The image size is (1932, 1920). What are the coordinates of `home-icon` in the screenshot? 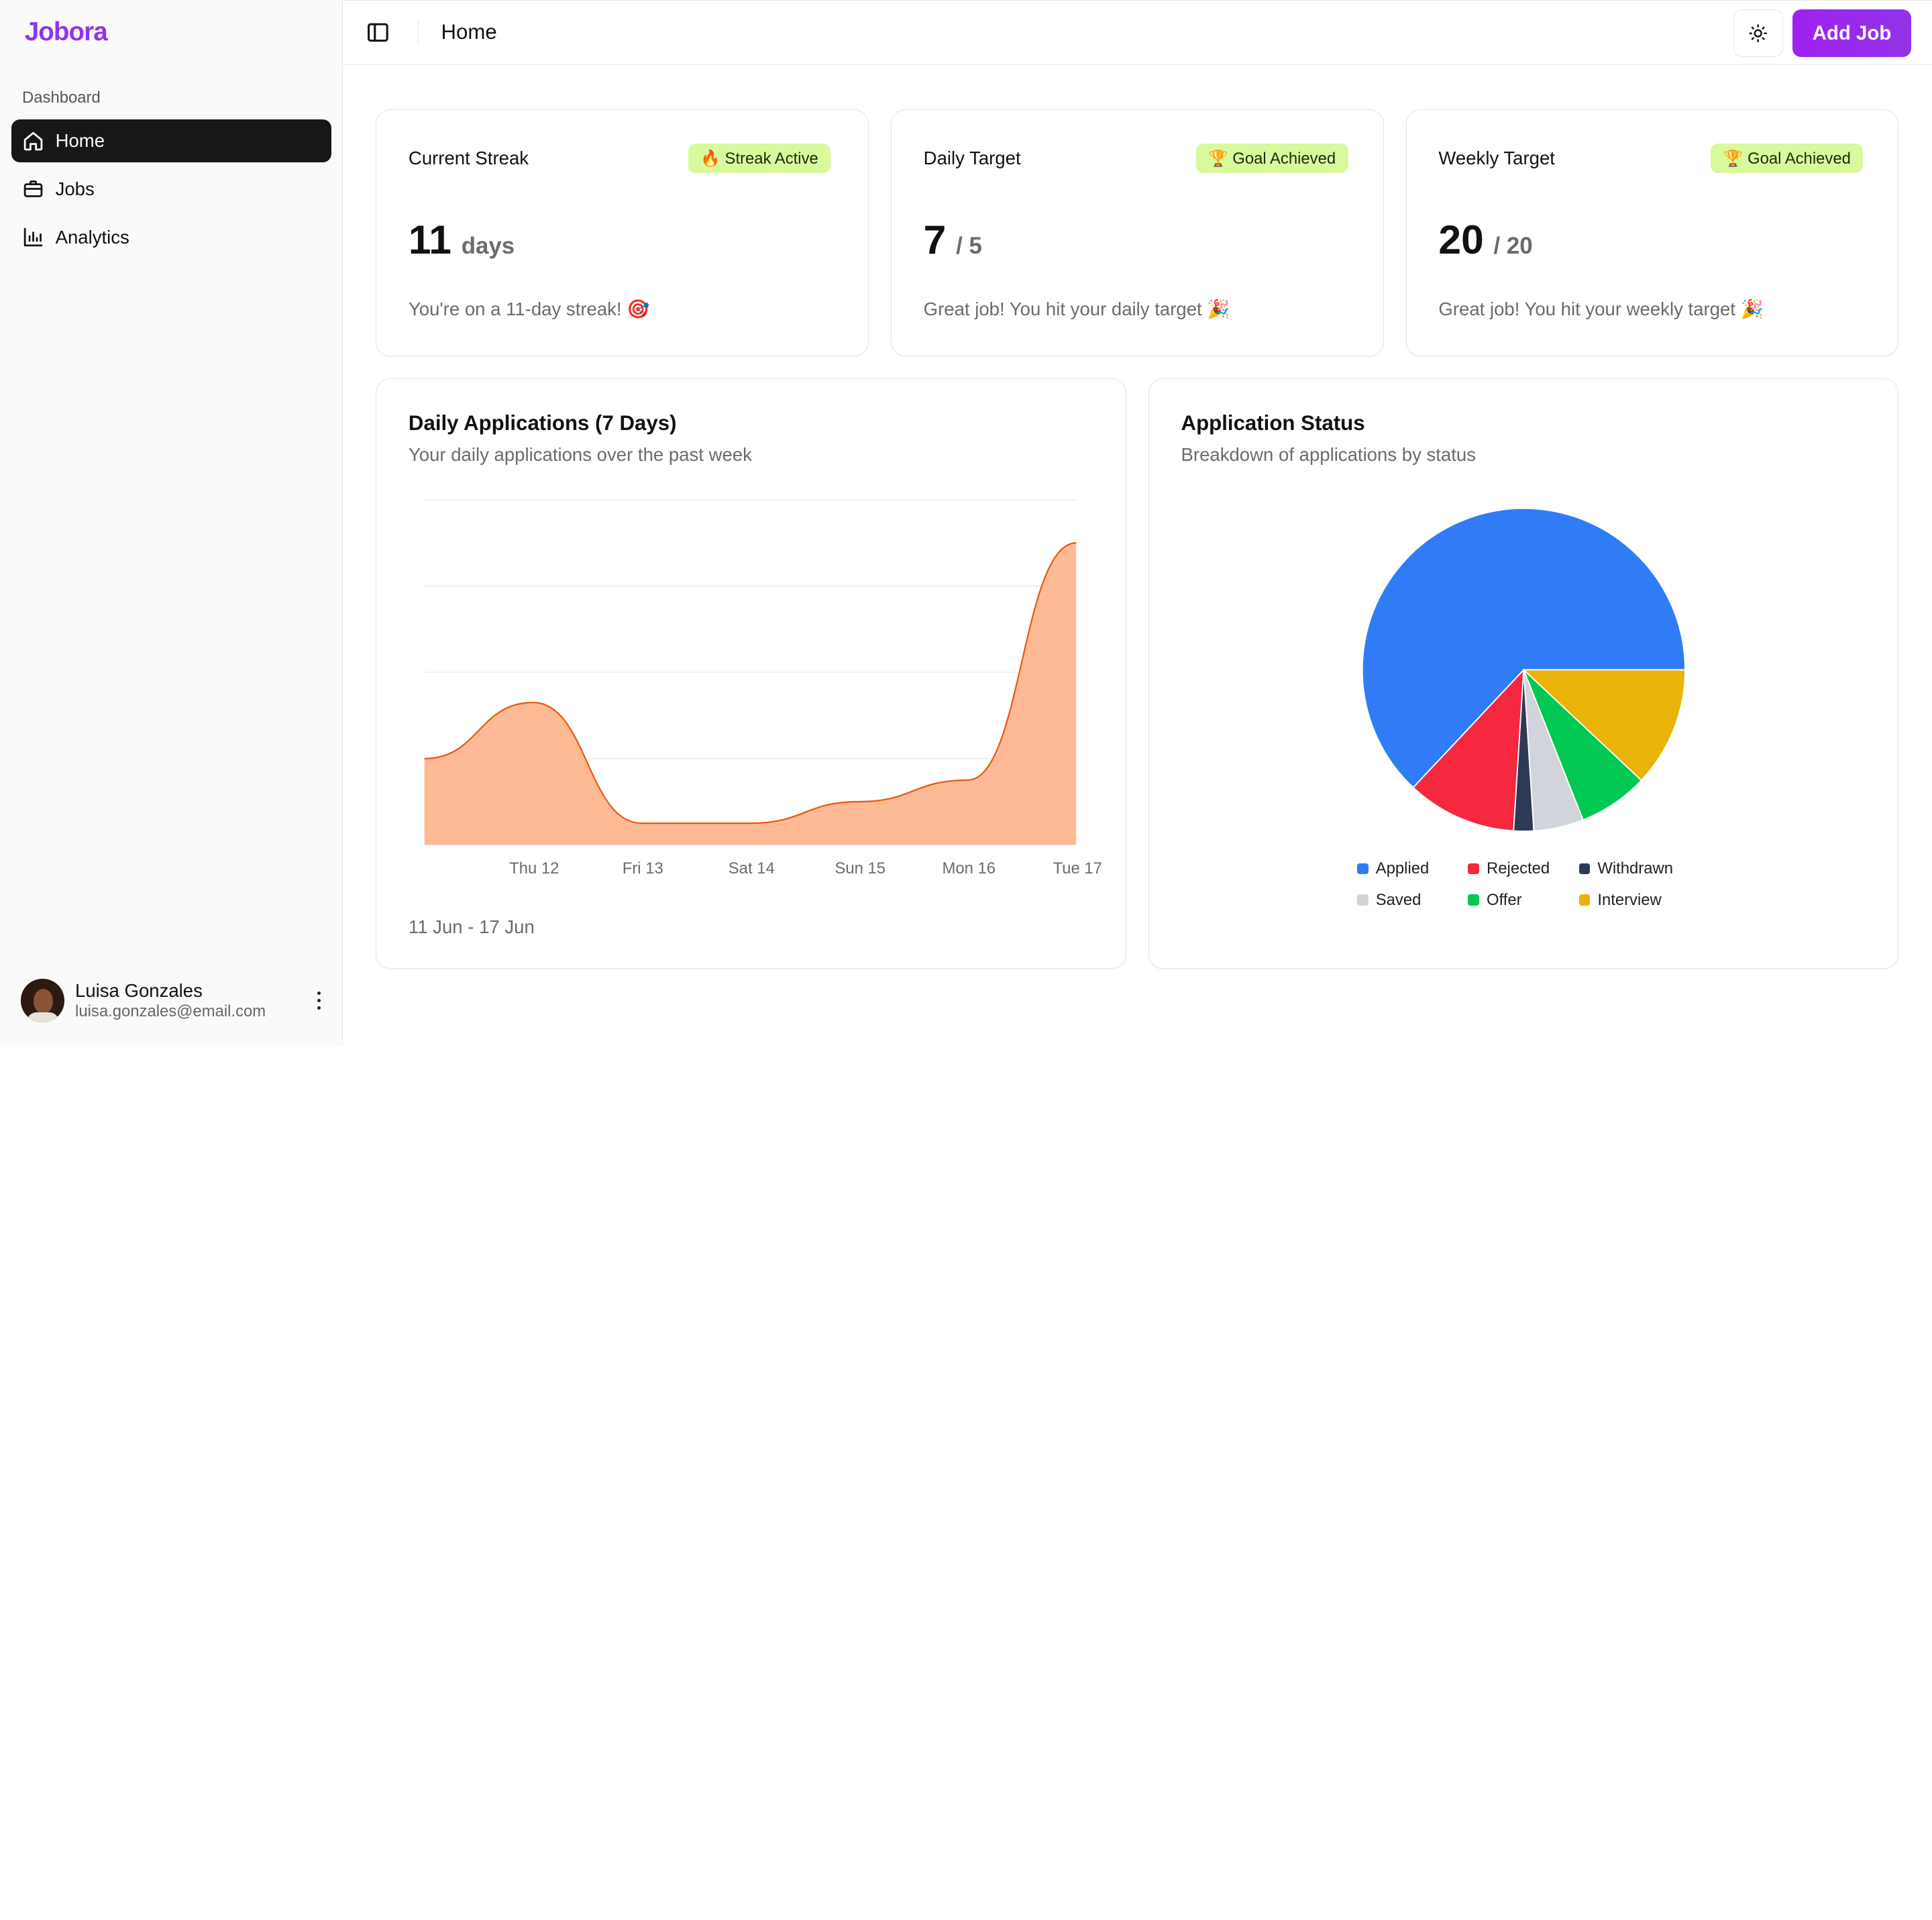 It's located at (33, 141).